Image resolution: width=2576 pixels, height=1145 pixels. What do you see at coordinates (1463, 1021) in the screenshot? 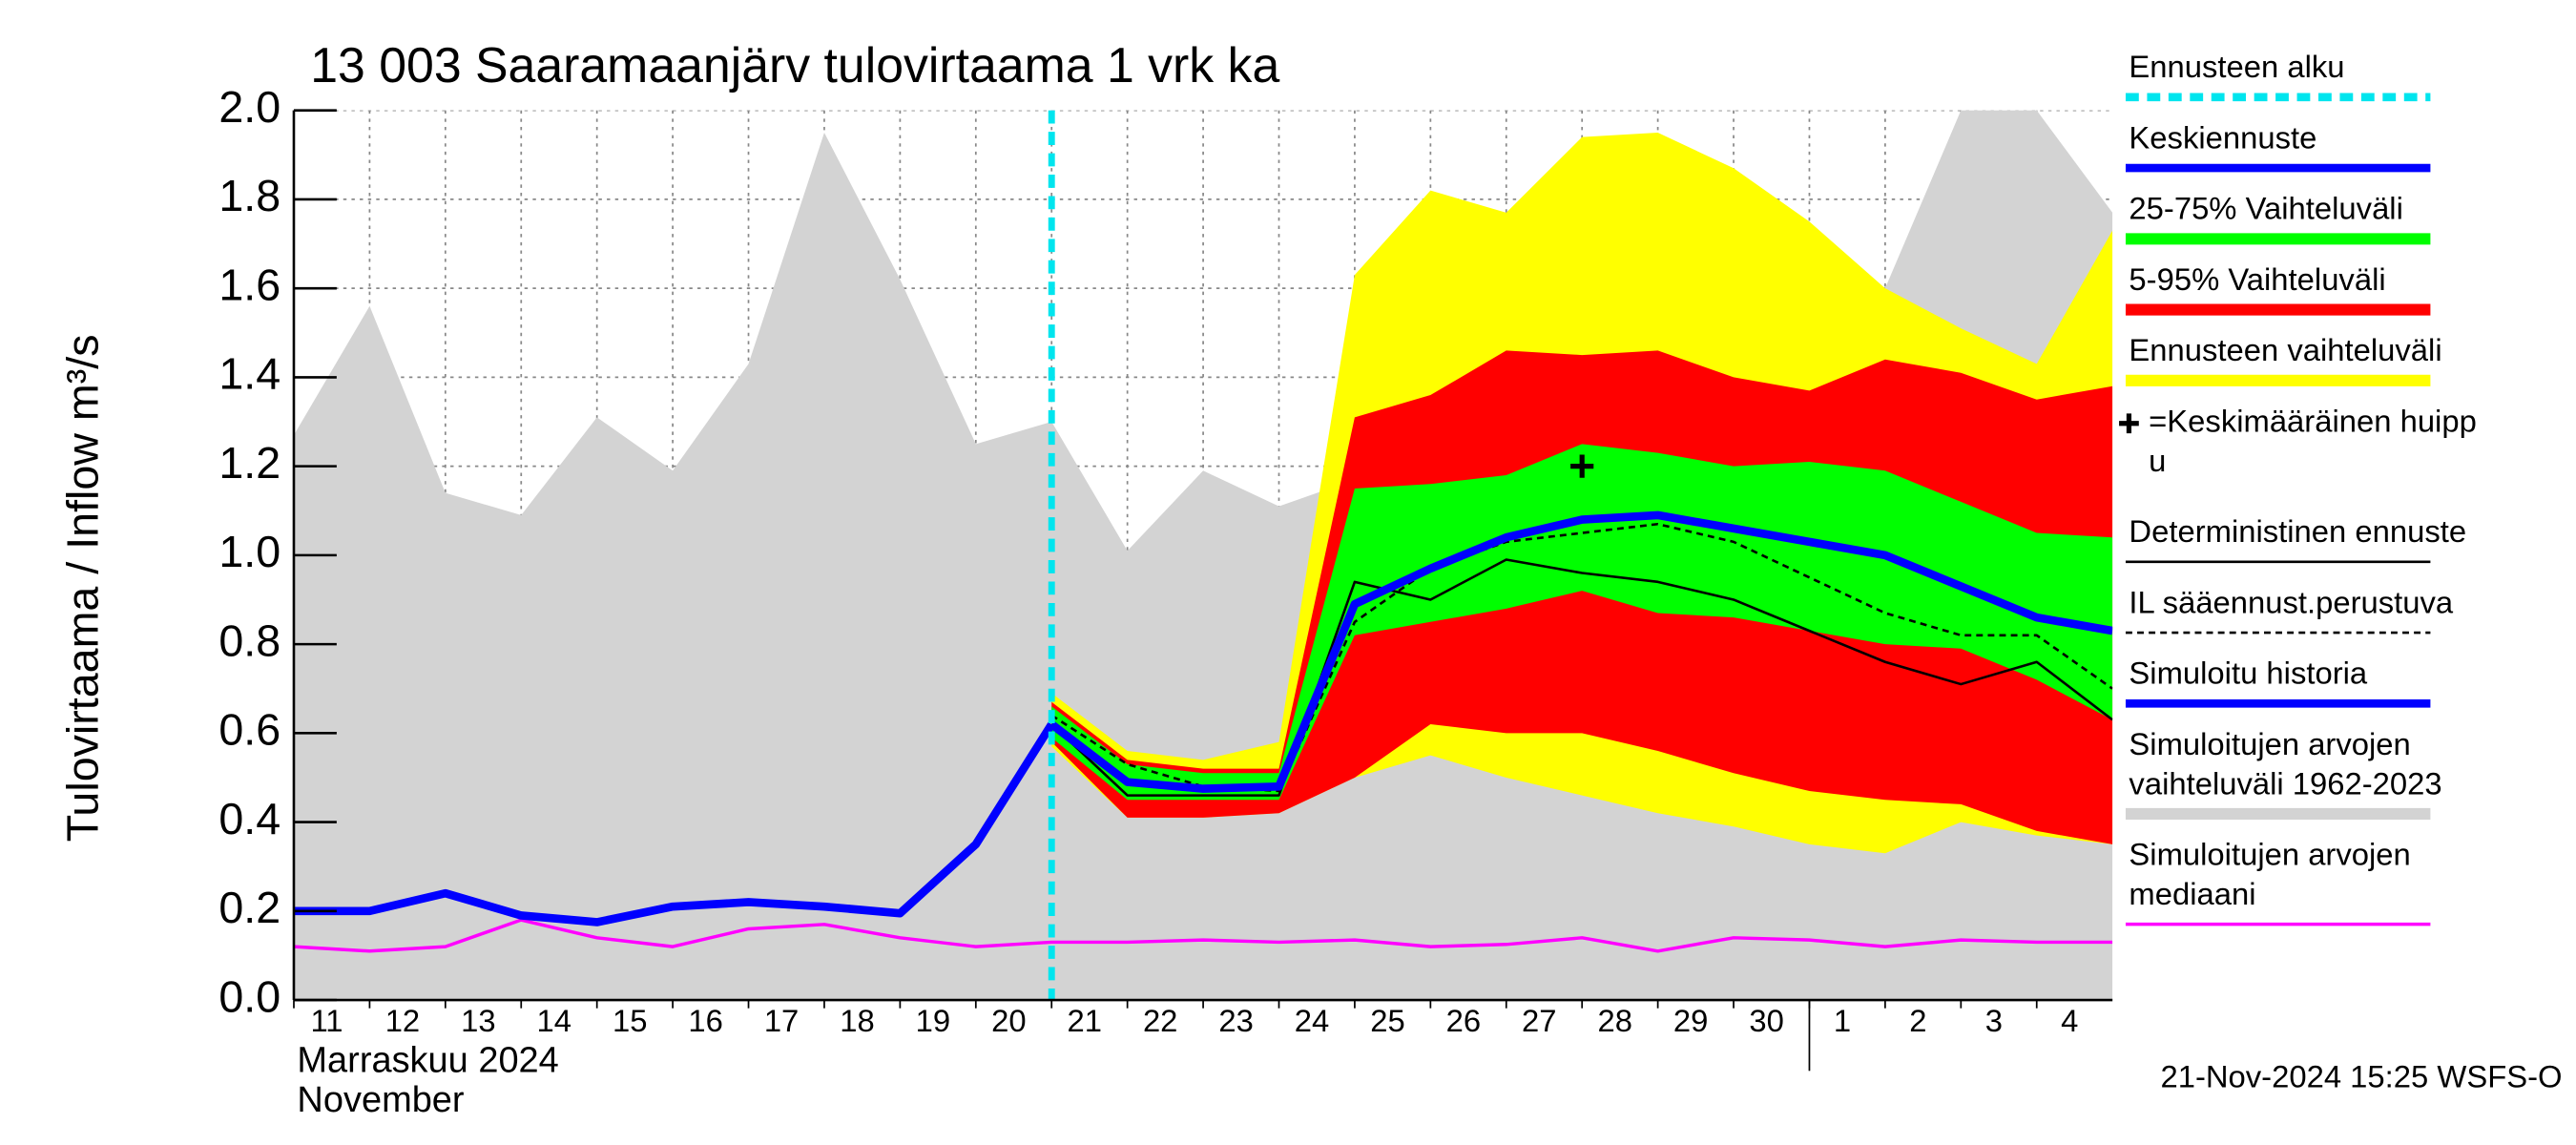
I see `x-tick-label: 26` at bounding box center [1463, 1021].